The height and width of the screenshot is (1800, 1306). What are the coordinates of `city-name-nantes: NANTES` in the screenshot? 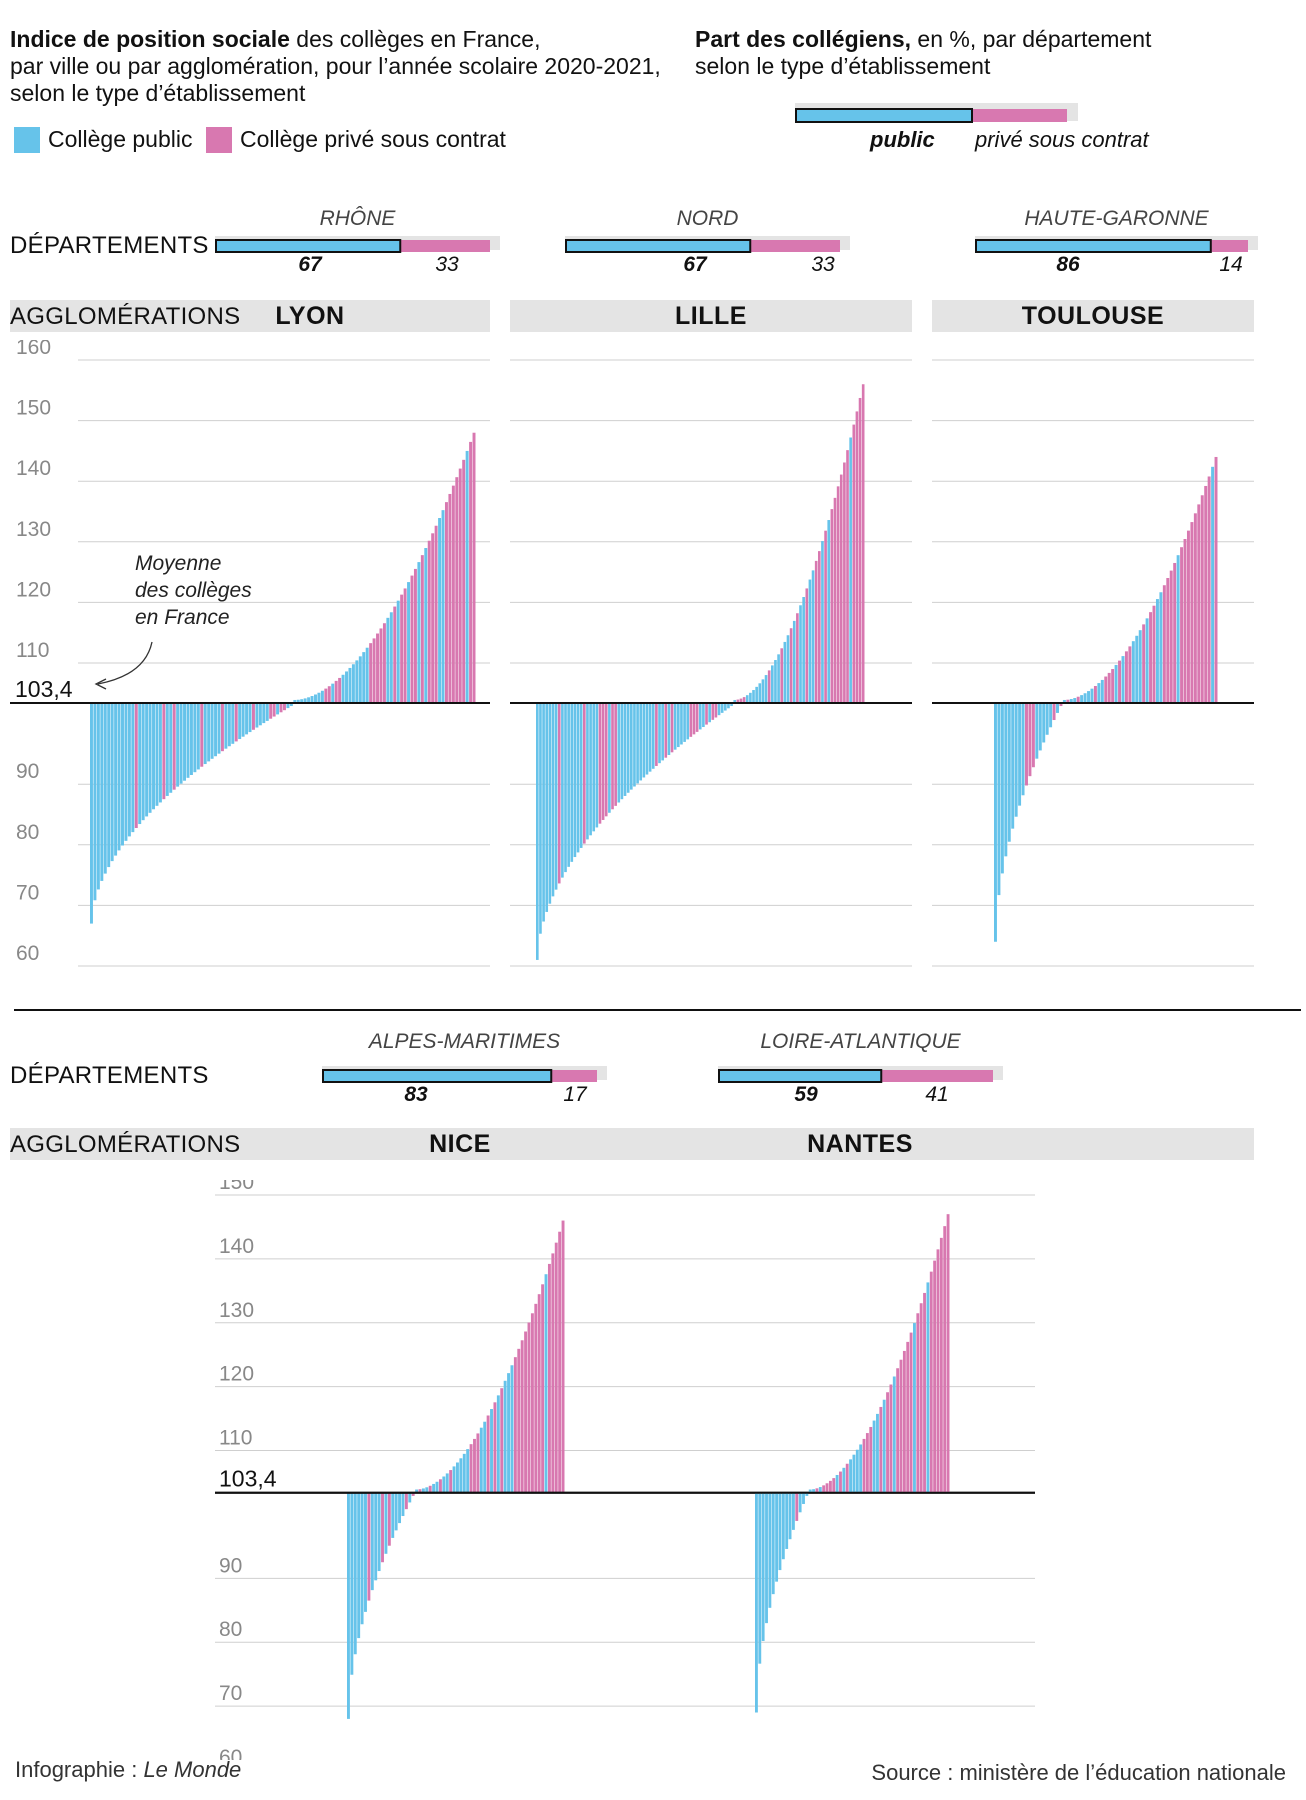 It's located at (860, 1144).